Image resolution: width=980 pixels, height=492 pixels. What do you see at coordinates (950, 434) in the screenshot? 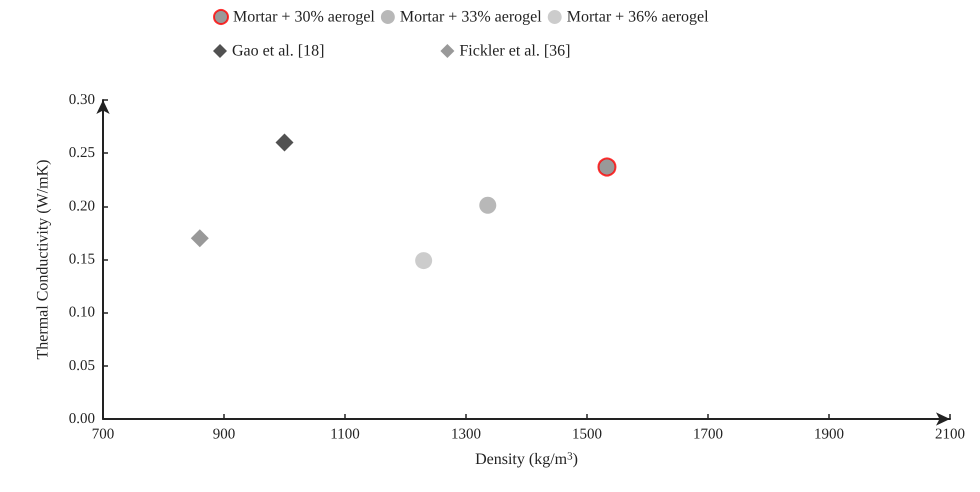
I see `x-tick-label: 2100` at bounding box center [950, 434].